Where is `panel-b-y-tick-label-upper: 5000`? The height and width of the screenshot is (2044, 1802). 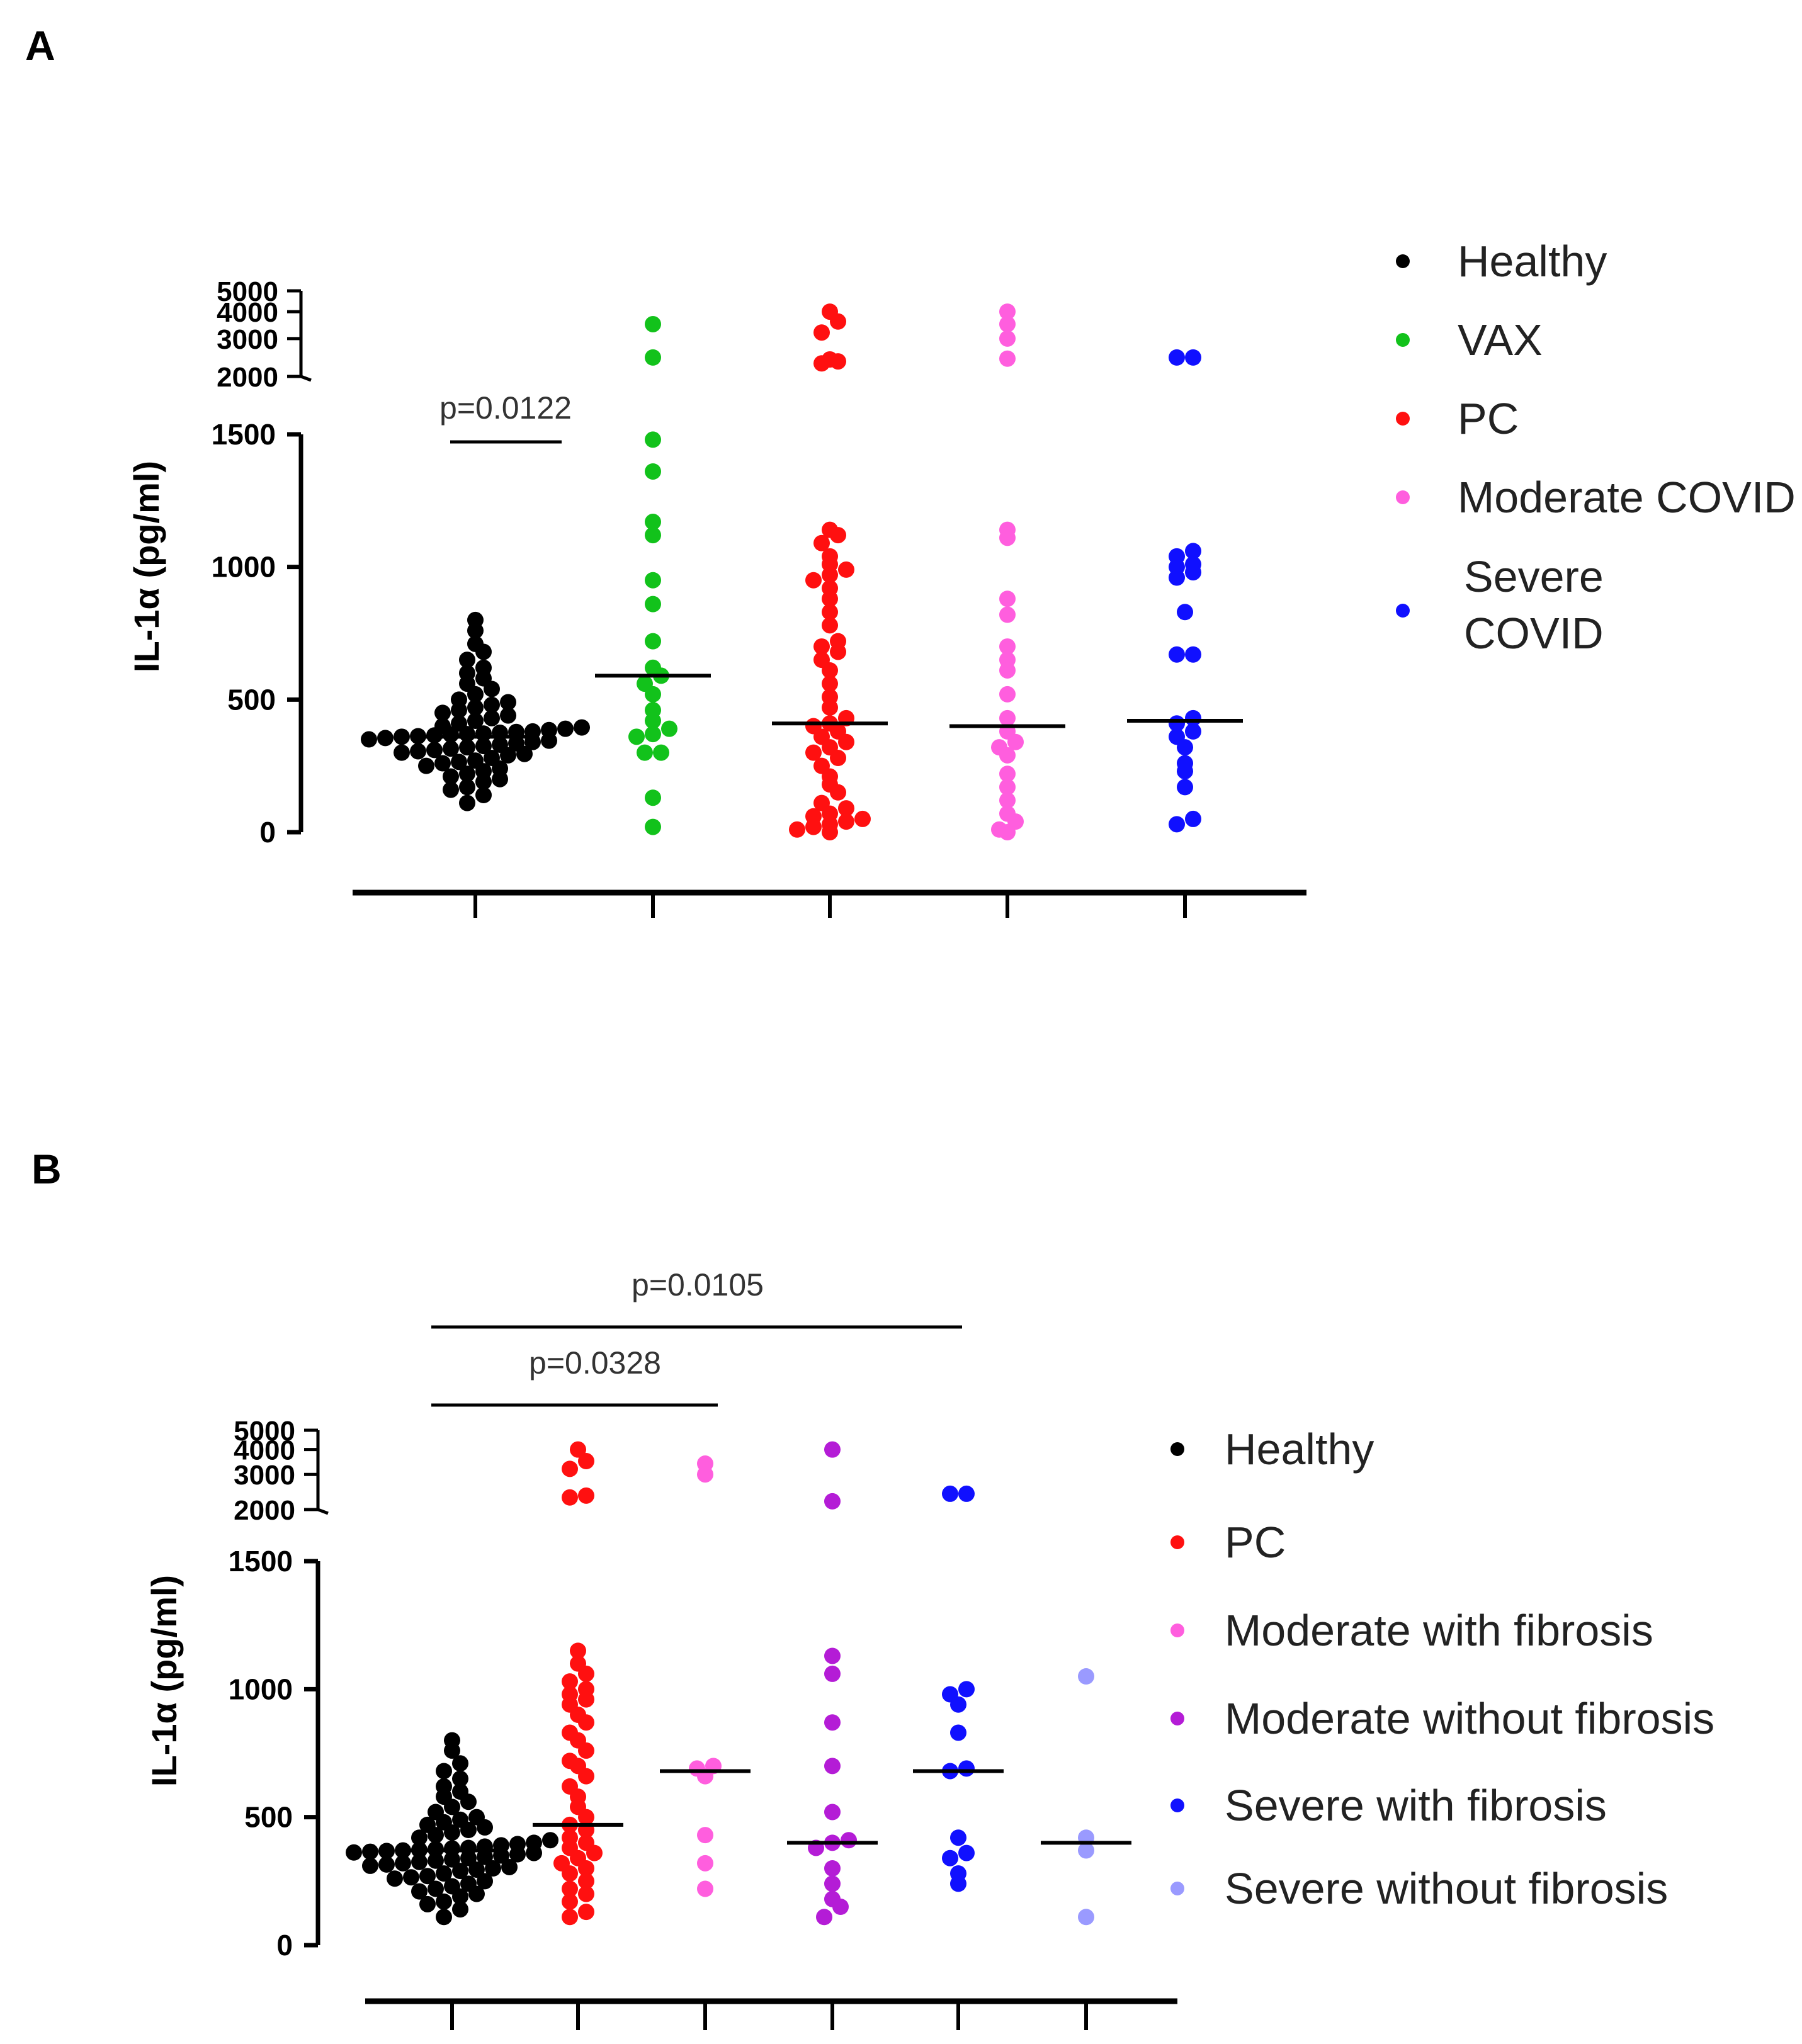
panel-b-y-tick-label-upper: 5000 is located at coordinates (264, 1431).